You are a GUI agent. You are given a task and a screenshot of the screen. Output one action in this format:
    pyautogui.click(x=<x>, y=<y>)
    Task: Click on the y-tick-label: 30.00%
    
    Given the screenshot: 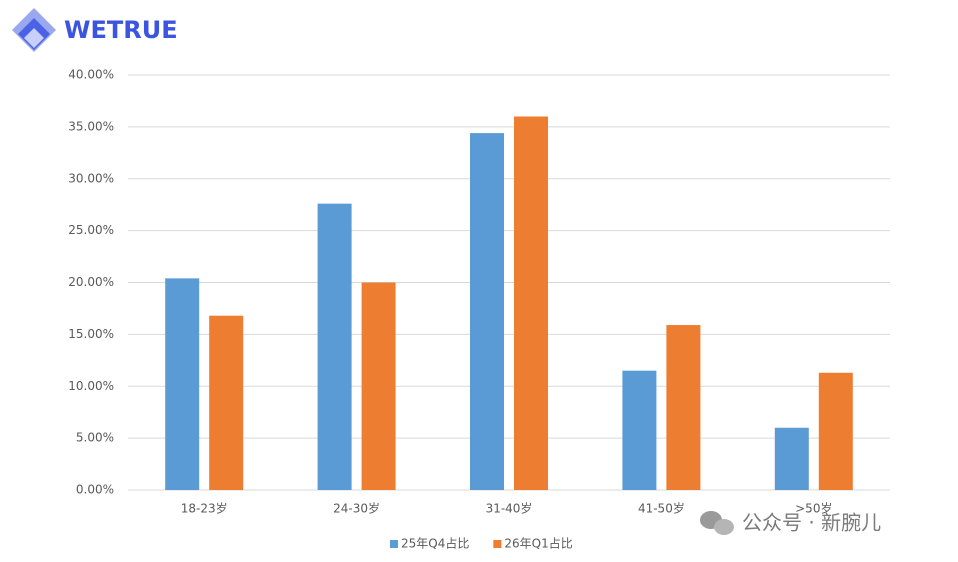 What is the action you would take?
    pyautogui.click(x=91, y=178)
    